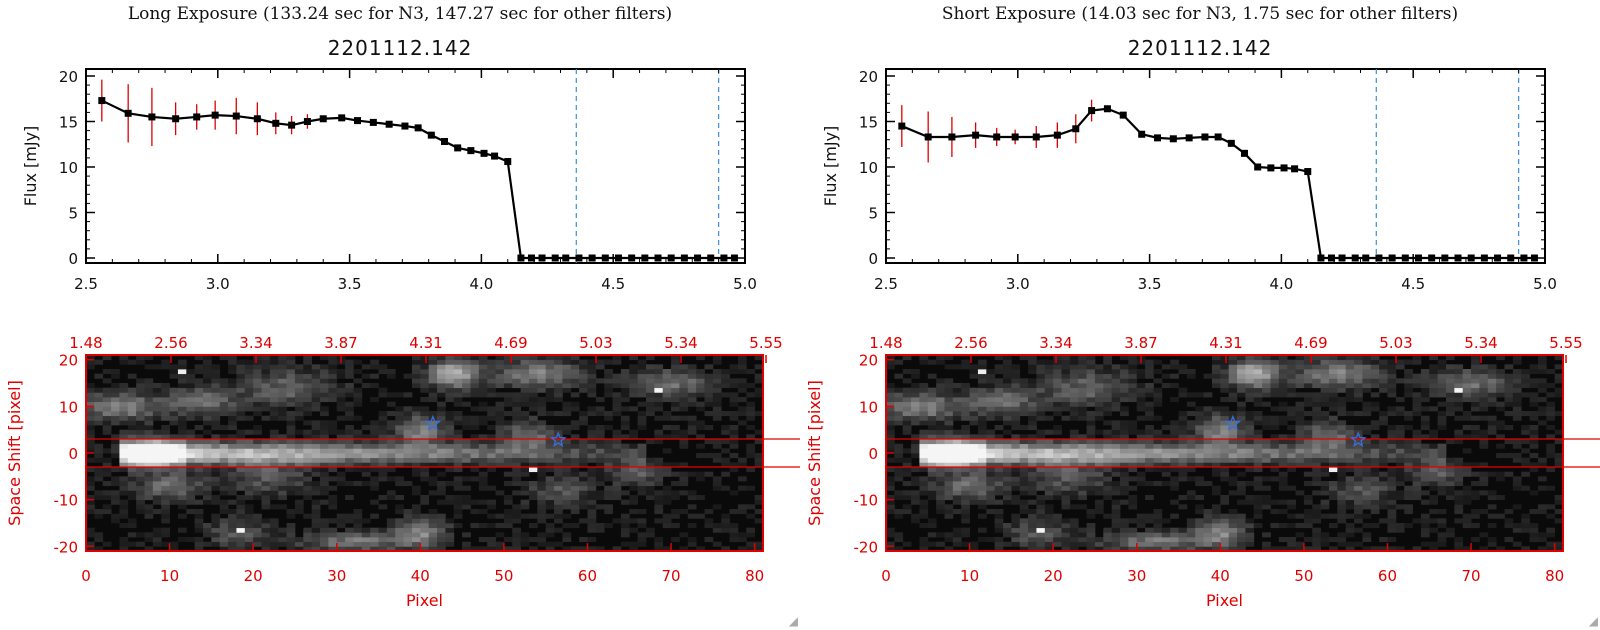 This screenshot has height=630, width=1600. What do you see at coordinates (793, 621) in the screenshot?
I see `resize-grip-icon: ◢` at bounding box center [793, 621].